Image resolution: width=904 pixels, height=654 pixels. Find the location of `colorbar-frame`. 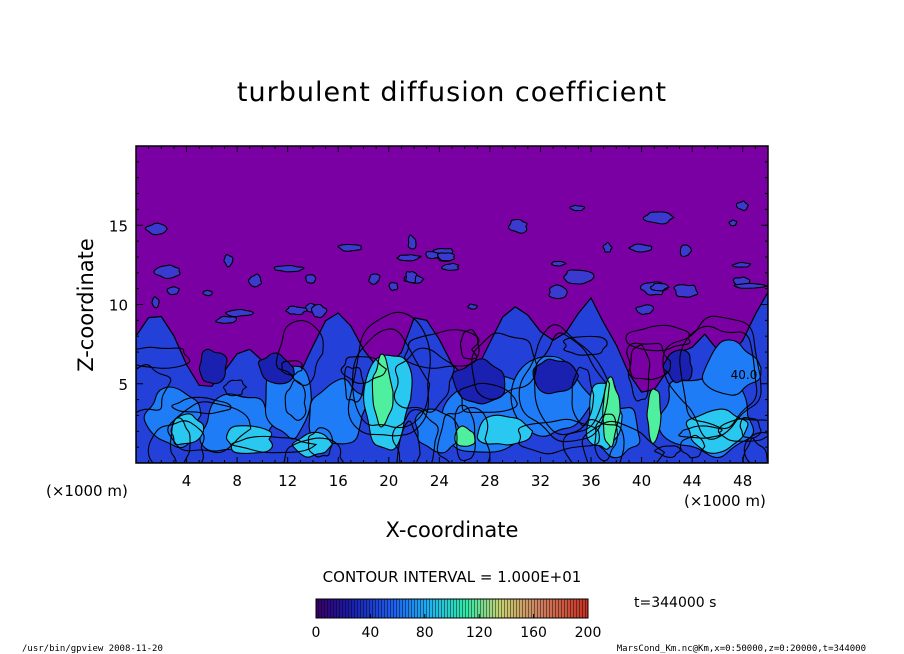

colorbar-frame is located at coordinates (452, 608).